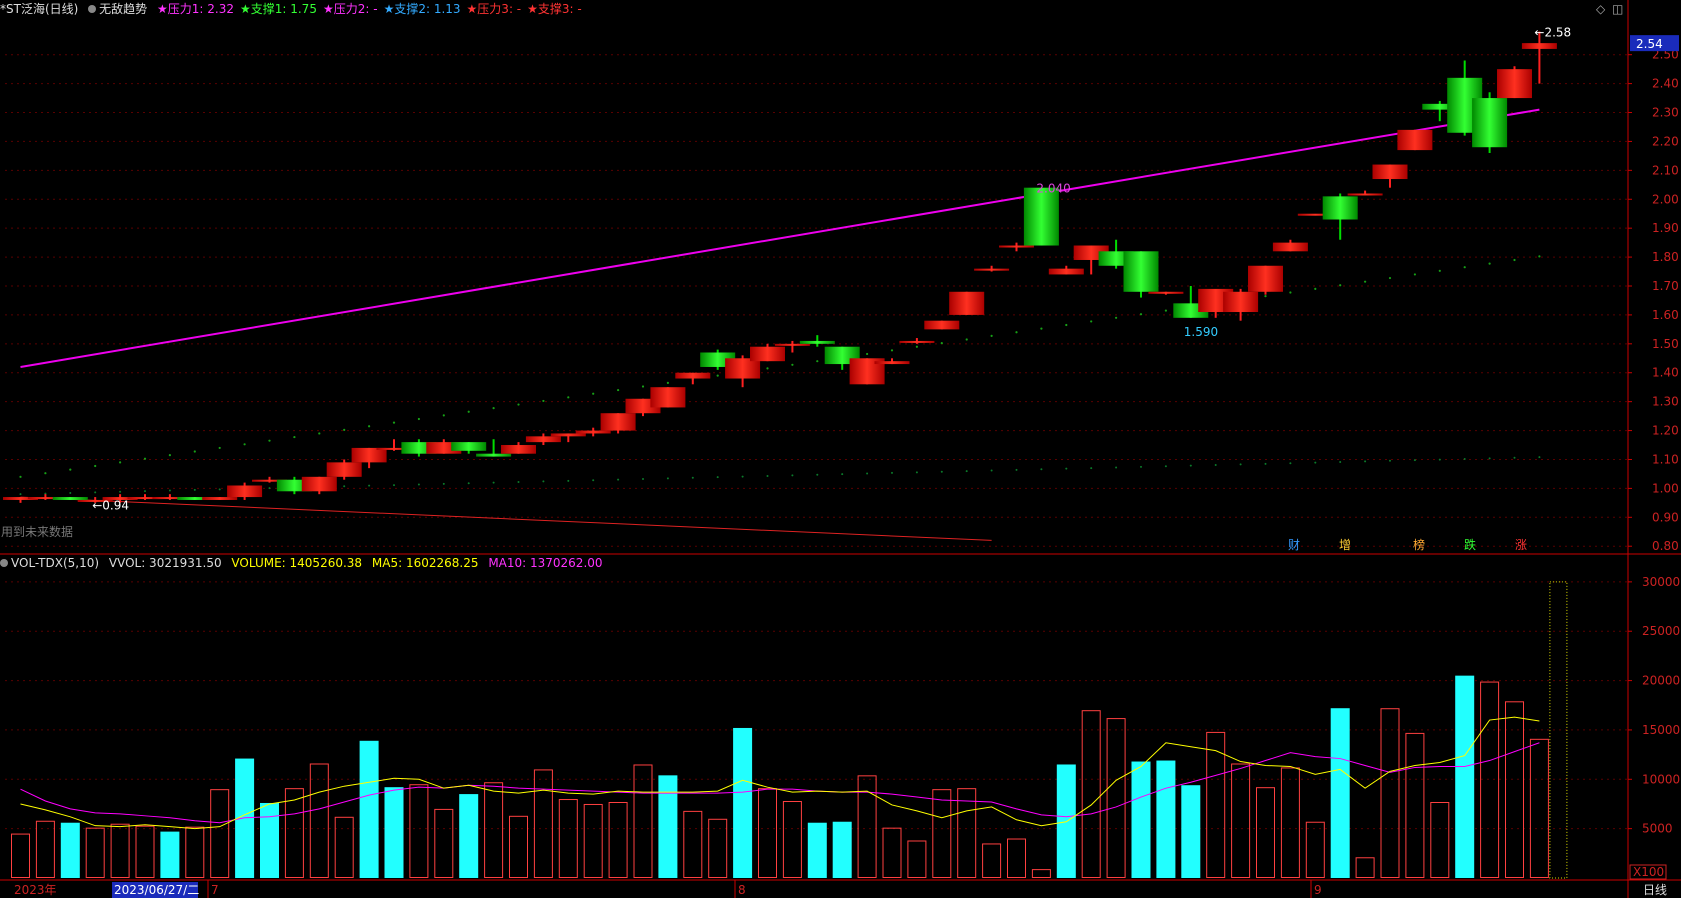  What do you see at coordinates (742, 890) in the screenshot?
I see `month-label: 8` at bounding box center [742, 890].